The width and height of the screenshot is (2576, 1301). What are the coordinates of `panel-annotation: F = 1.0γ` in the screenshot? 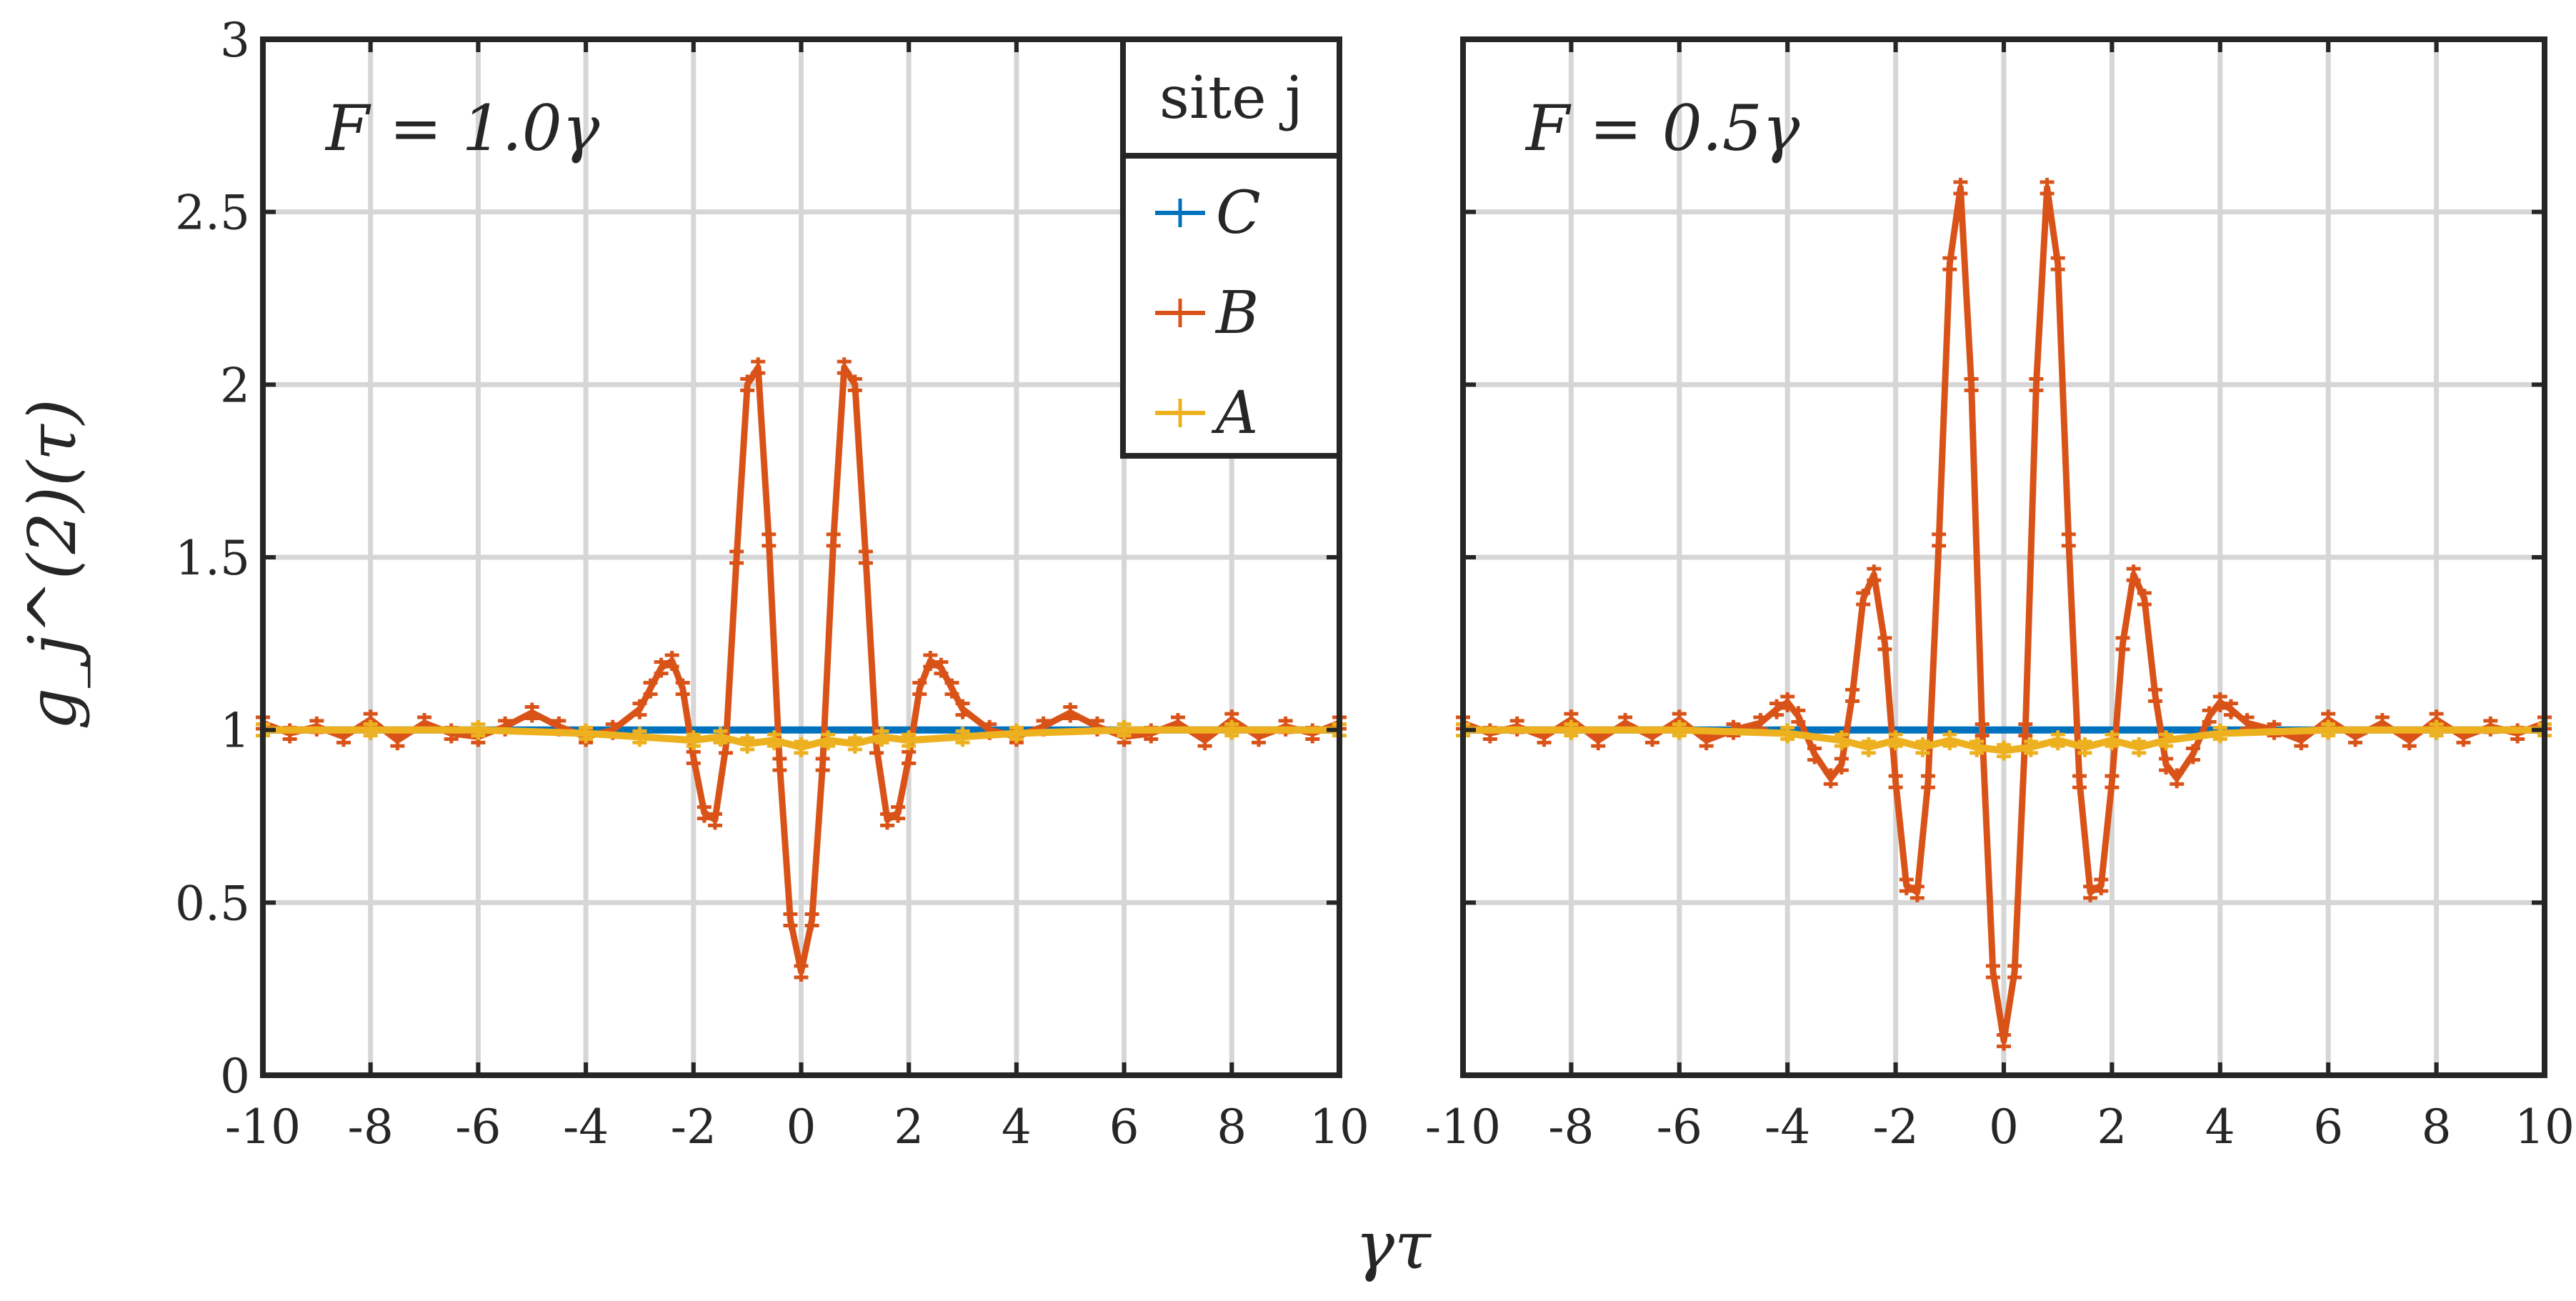 It's located at (462, 128).